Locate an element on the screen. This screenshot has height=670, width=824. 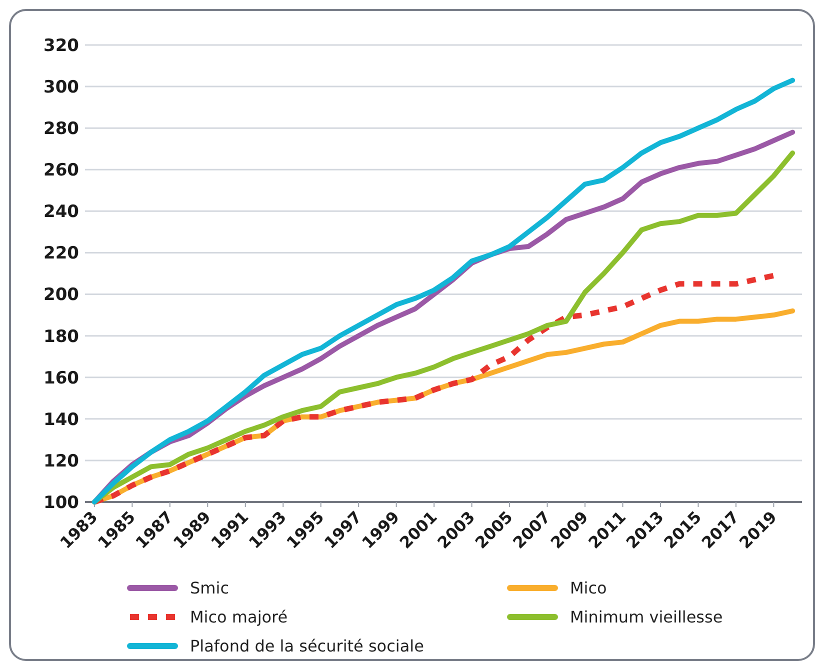
y-tick-label: 160 is located at coordinates (62, 378).